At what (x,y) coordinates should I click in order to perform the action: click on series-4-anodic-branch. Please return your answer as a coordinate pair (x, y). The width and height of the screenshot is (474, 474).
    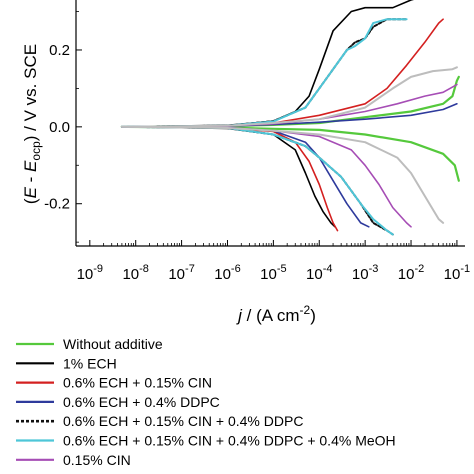
    Looking at the image, I should click on (264, 73).